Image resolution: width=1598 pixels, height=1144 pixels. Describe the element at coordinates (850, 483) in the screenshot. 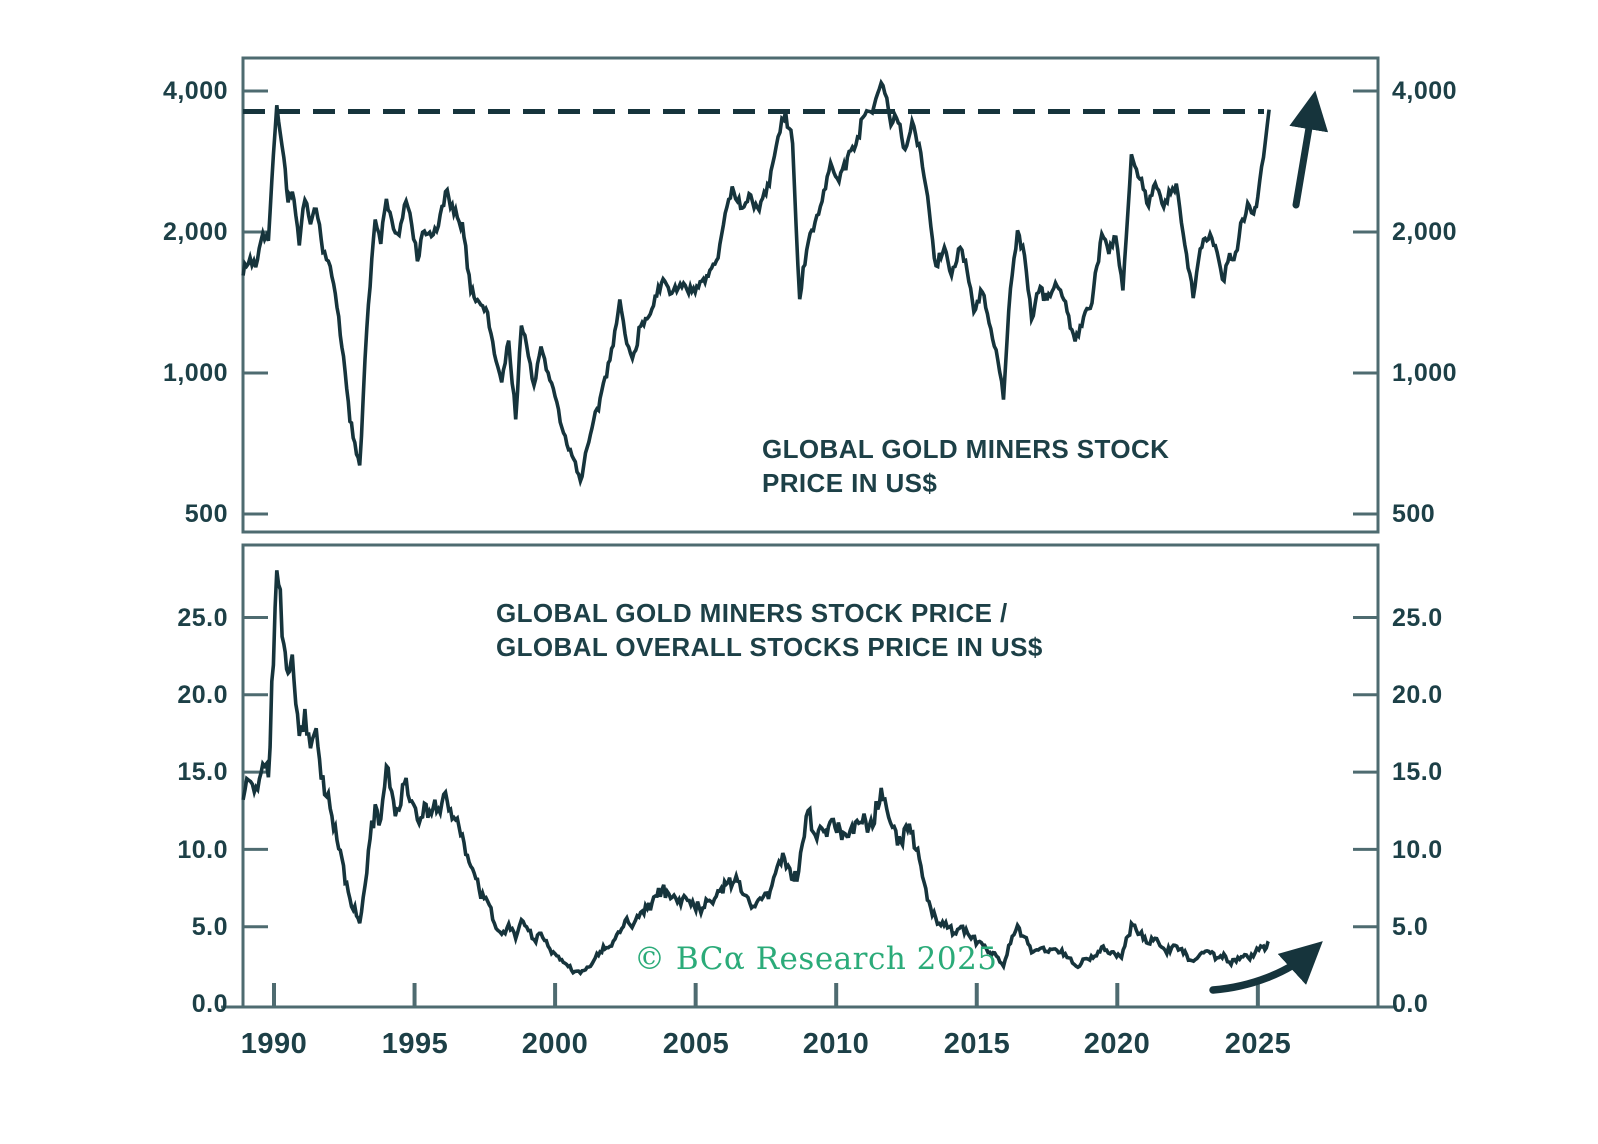

I see `top-chart-title-line2: PRICE IN US$` at that location.